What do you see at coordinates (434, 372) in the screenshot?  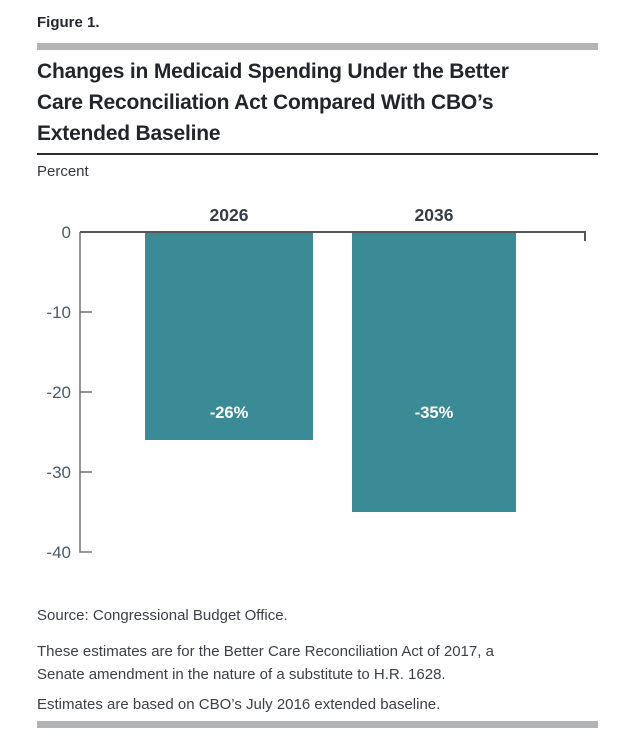 I see `bar-2036` at bounding box center [434, 372].